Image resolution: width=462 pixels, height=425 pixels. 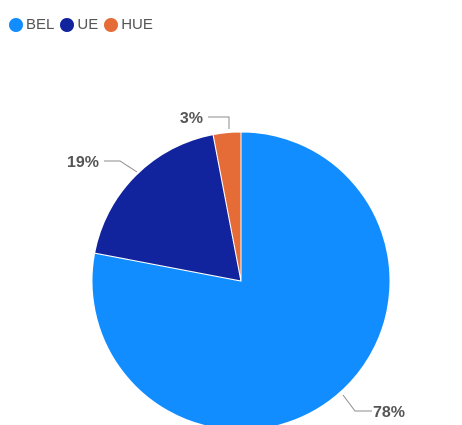 I want to click on pie-slice-hue, so click(x=227, y=206).